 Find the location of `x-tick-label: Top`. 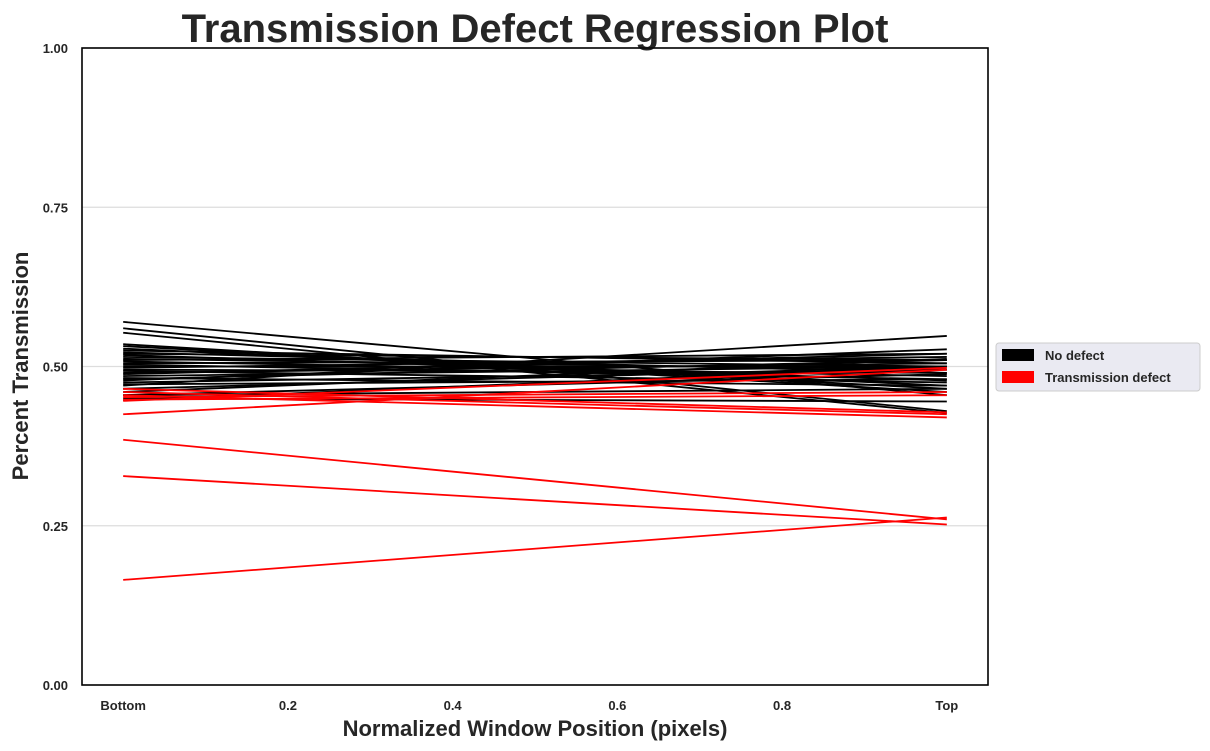

x-tick-label: Top is located at coordinates (946, 705).